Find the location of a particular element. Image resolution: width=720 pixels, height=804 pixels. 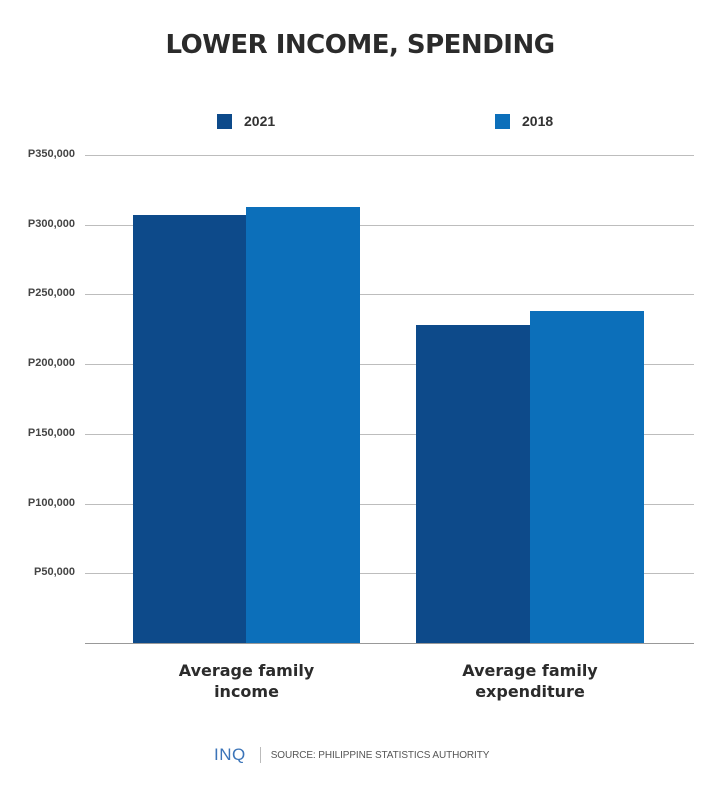

y-tick-50000: P50,000 is located at coordinates (54, 572).